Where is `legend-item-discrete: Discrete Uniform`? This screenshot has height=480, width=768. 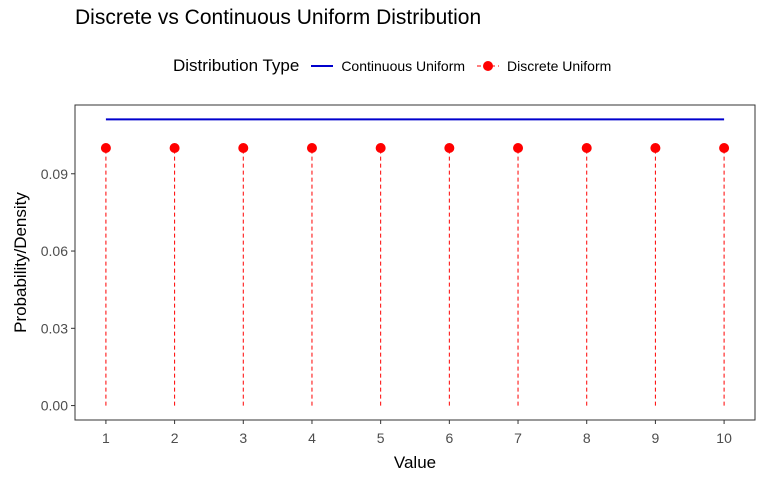
legend-item-discrete: Discrete Uniform is located at coordinates (543, 66).